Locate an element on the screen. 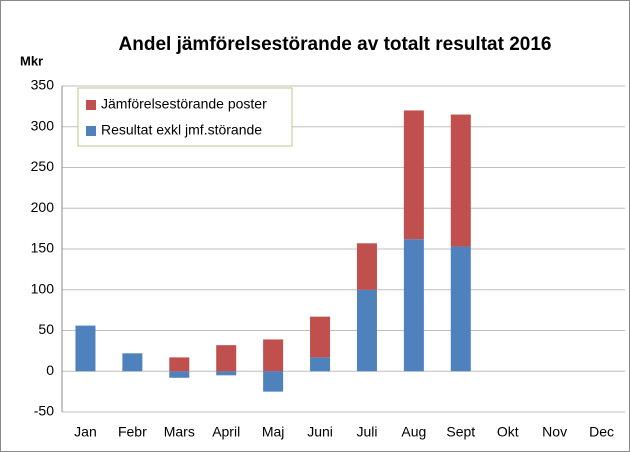 This screenshot has height=452, width=630. y-tick-label: 300 is located at coordinates (43, 125).